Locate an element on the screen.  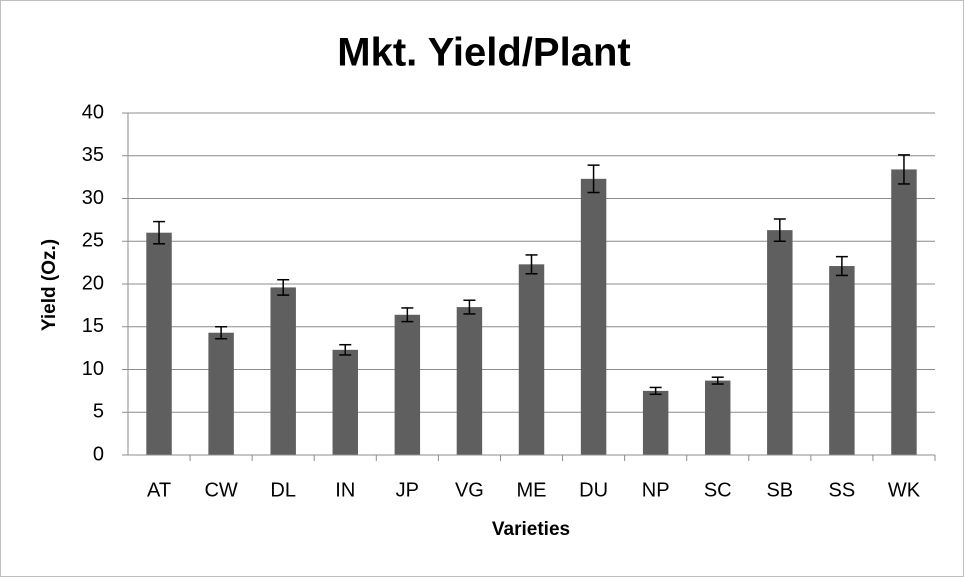
y-tick-label: 0 is located at coordinates (98, 454).